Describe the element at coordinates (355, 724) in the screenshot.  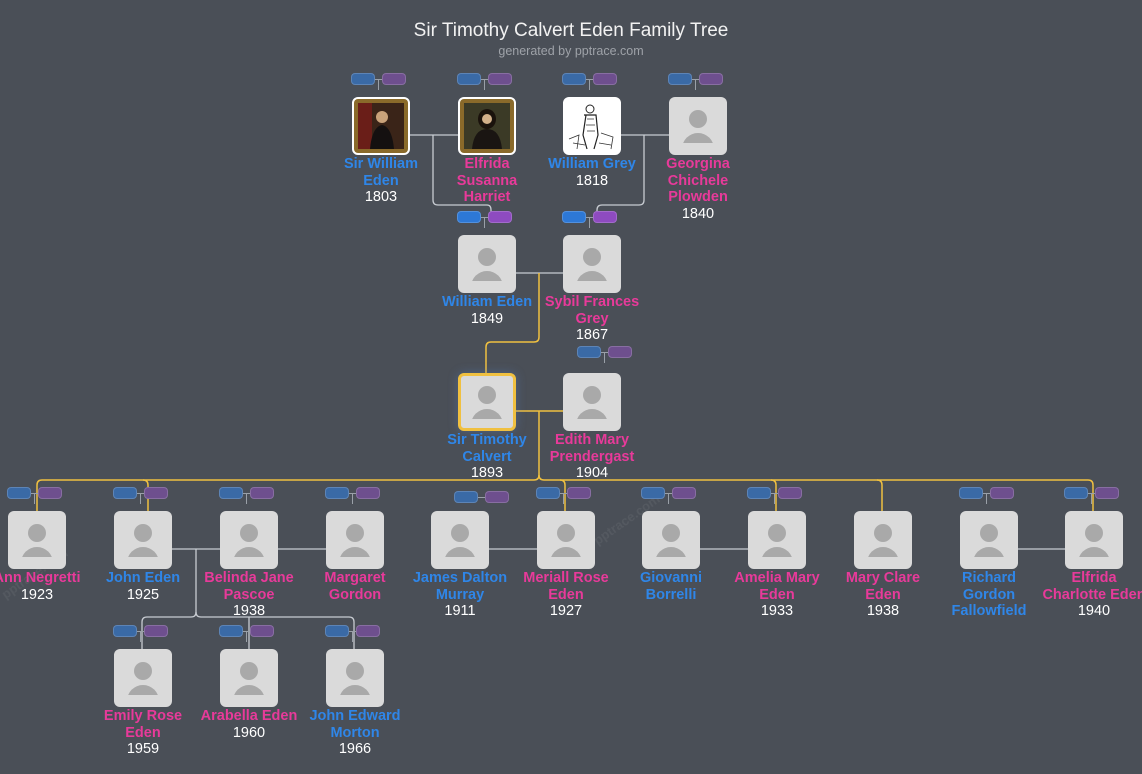
I see `person-name: John Edward Morton` at that location.